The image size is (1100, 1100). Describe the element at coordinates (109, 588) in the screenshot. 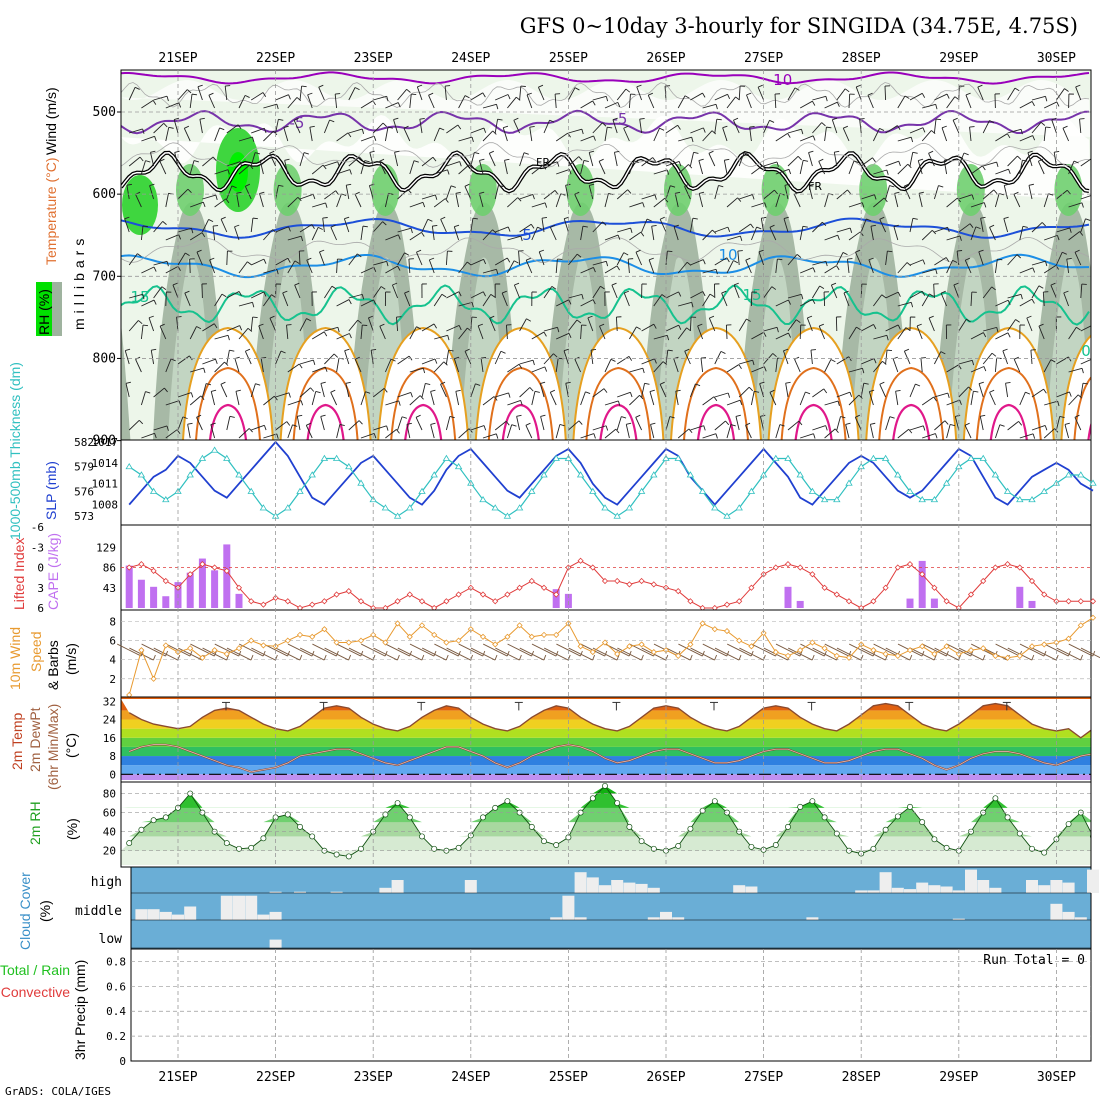

I see `cape-tick-label: 43` at that location.